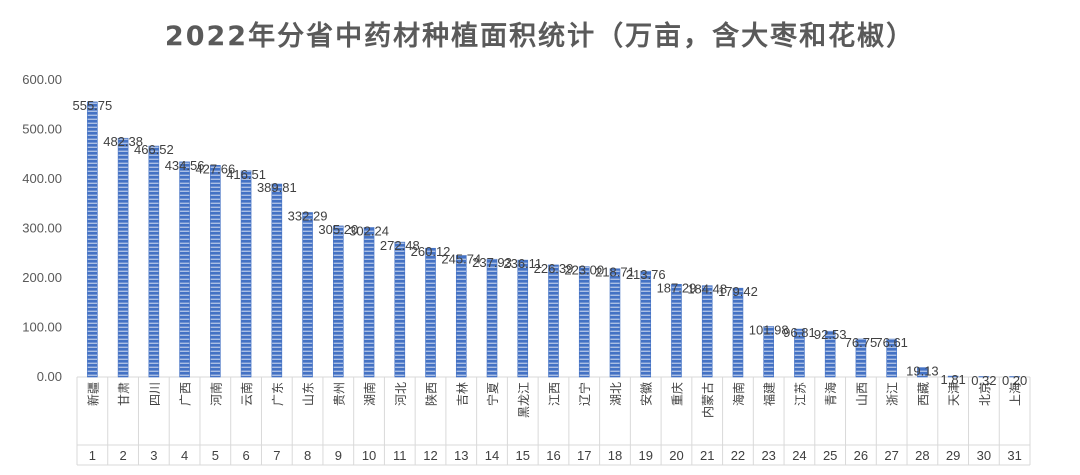 Image resolution: width=1080 pixels, height=475 pixels. I want to click on data-label: 184.48, so click(707, 289).